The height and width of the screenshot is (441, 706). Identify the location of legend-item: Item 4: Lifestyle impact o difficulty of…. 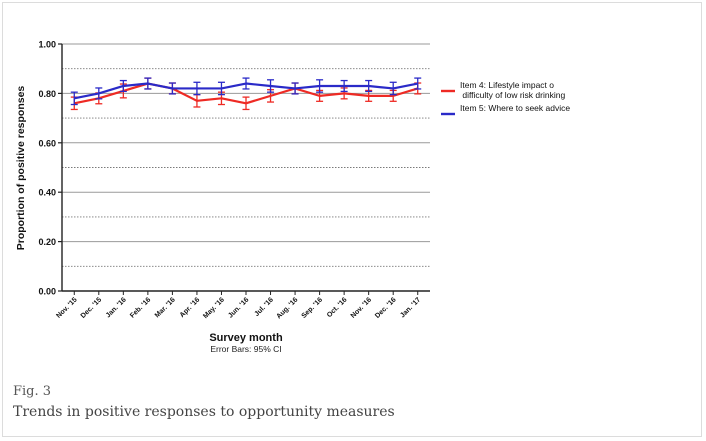
(503, 90).